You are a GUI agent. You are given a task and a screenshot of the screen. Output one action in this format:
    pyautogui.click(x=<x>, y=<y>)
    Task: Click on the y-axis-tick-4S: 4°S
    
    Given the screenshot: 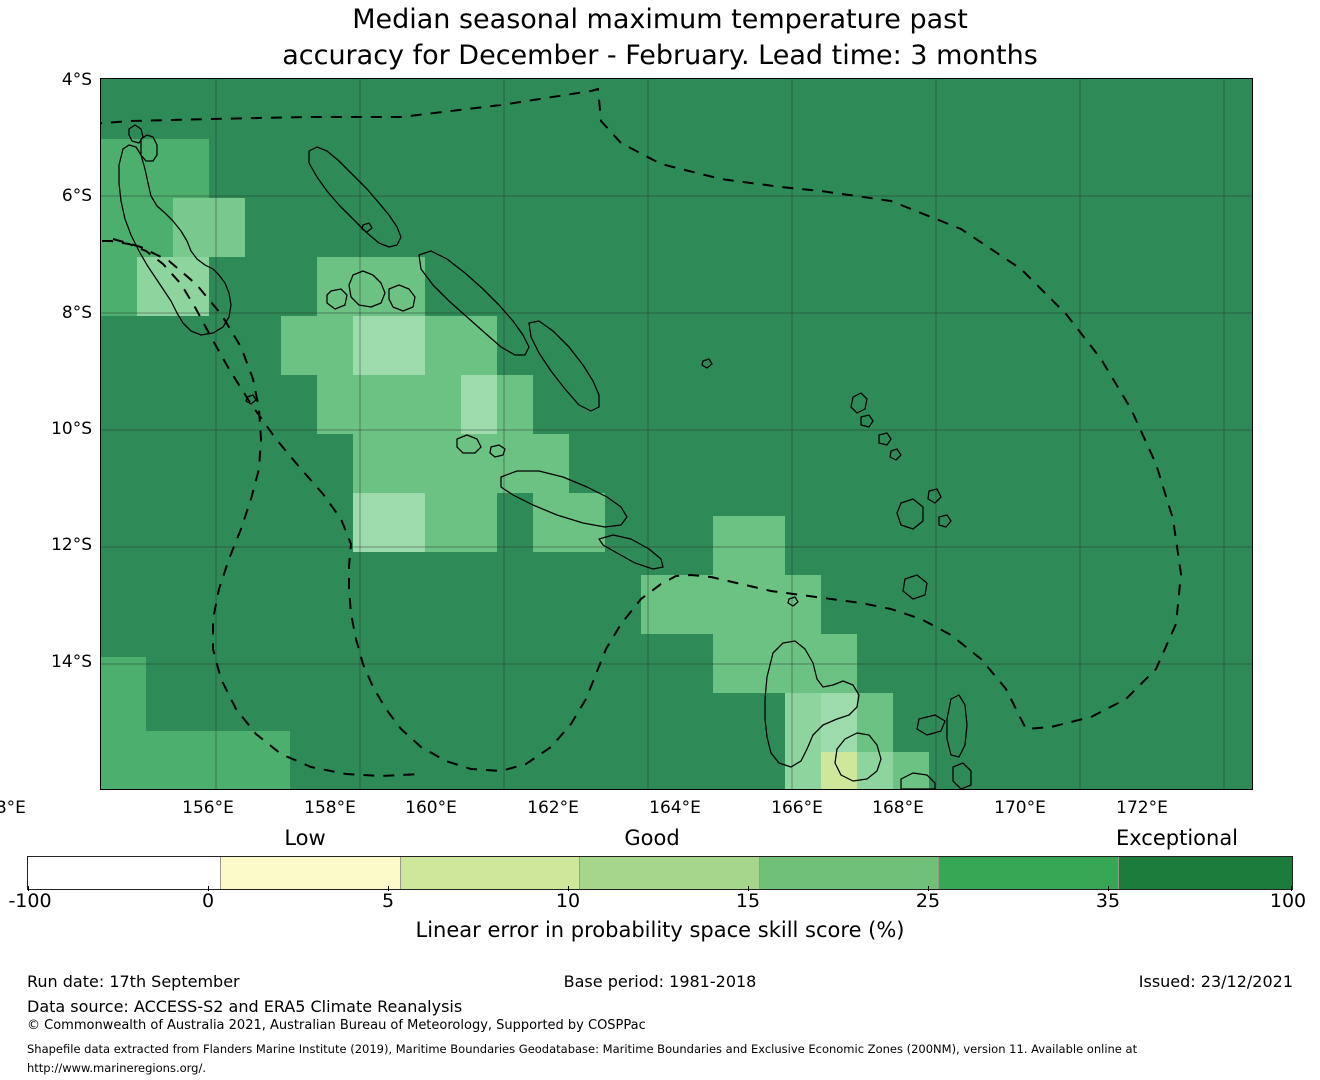 What is the action you would take?
    pyautogui.click(x=76, y=80)
    